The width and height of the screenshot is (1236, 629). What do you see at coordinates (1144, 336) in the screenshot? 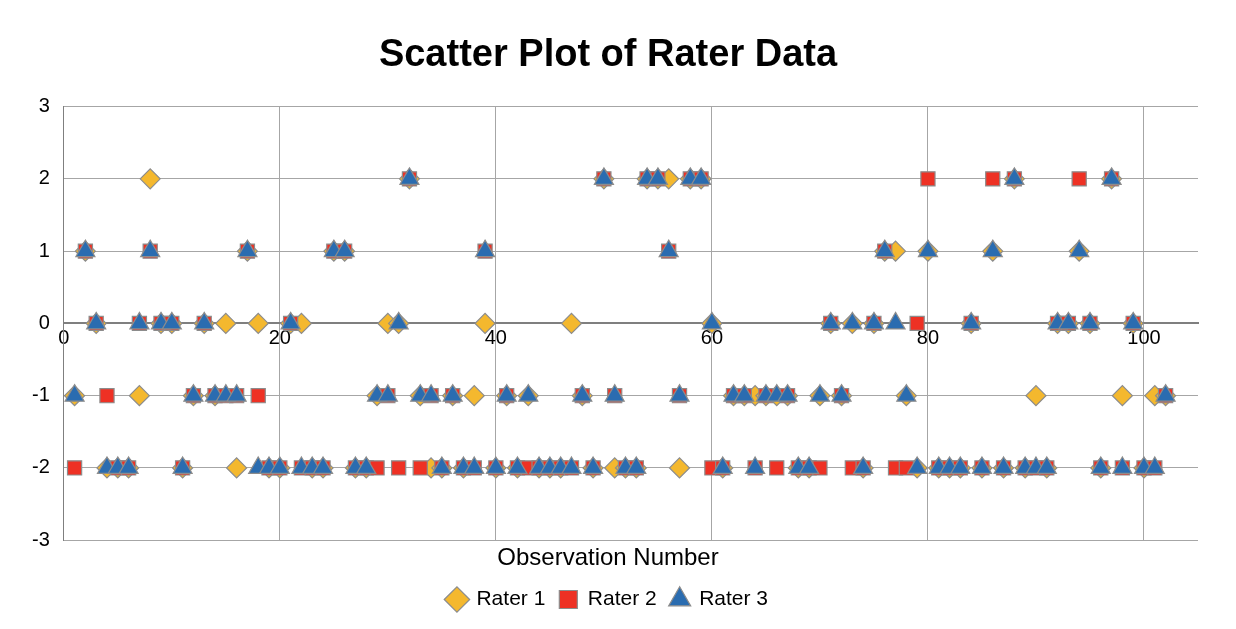
I see `x-tick-label: 100` at bounding box center [1144, 336].